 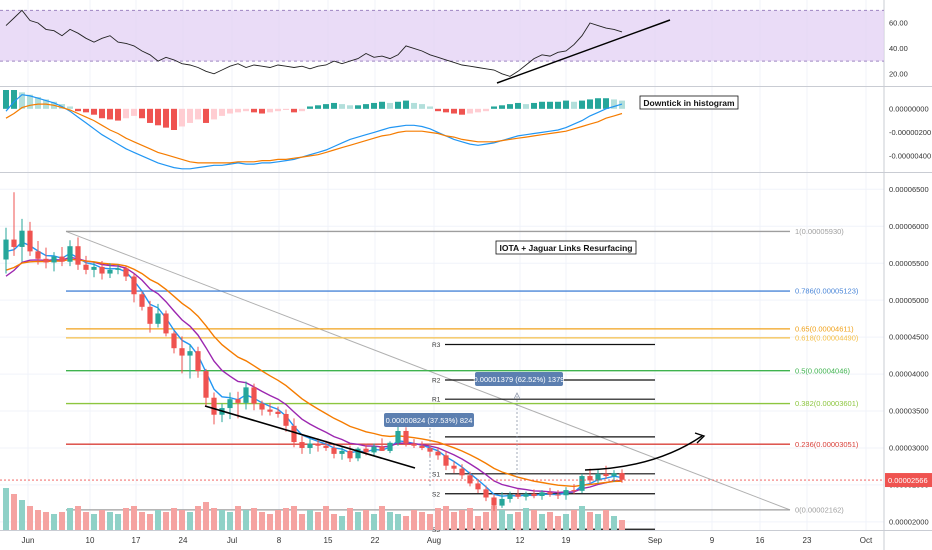 What do you see at coordinates (90, 540) in the screenshot?
I see `time-tick-label: 10` at bounding box center [90, 540].